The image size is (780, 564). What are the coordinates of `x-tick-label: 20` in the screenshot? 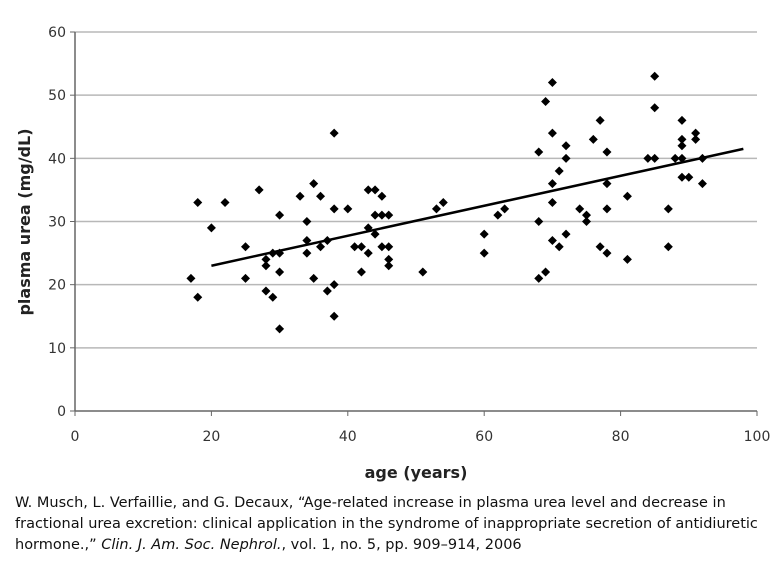 It's located at (211, 437).